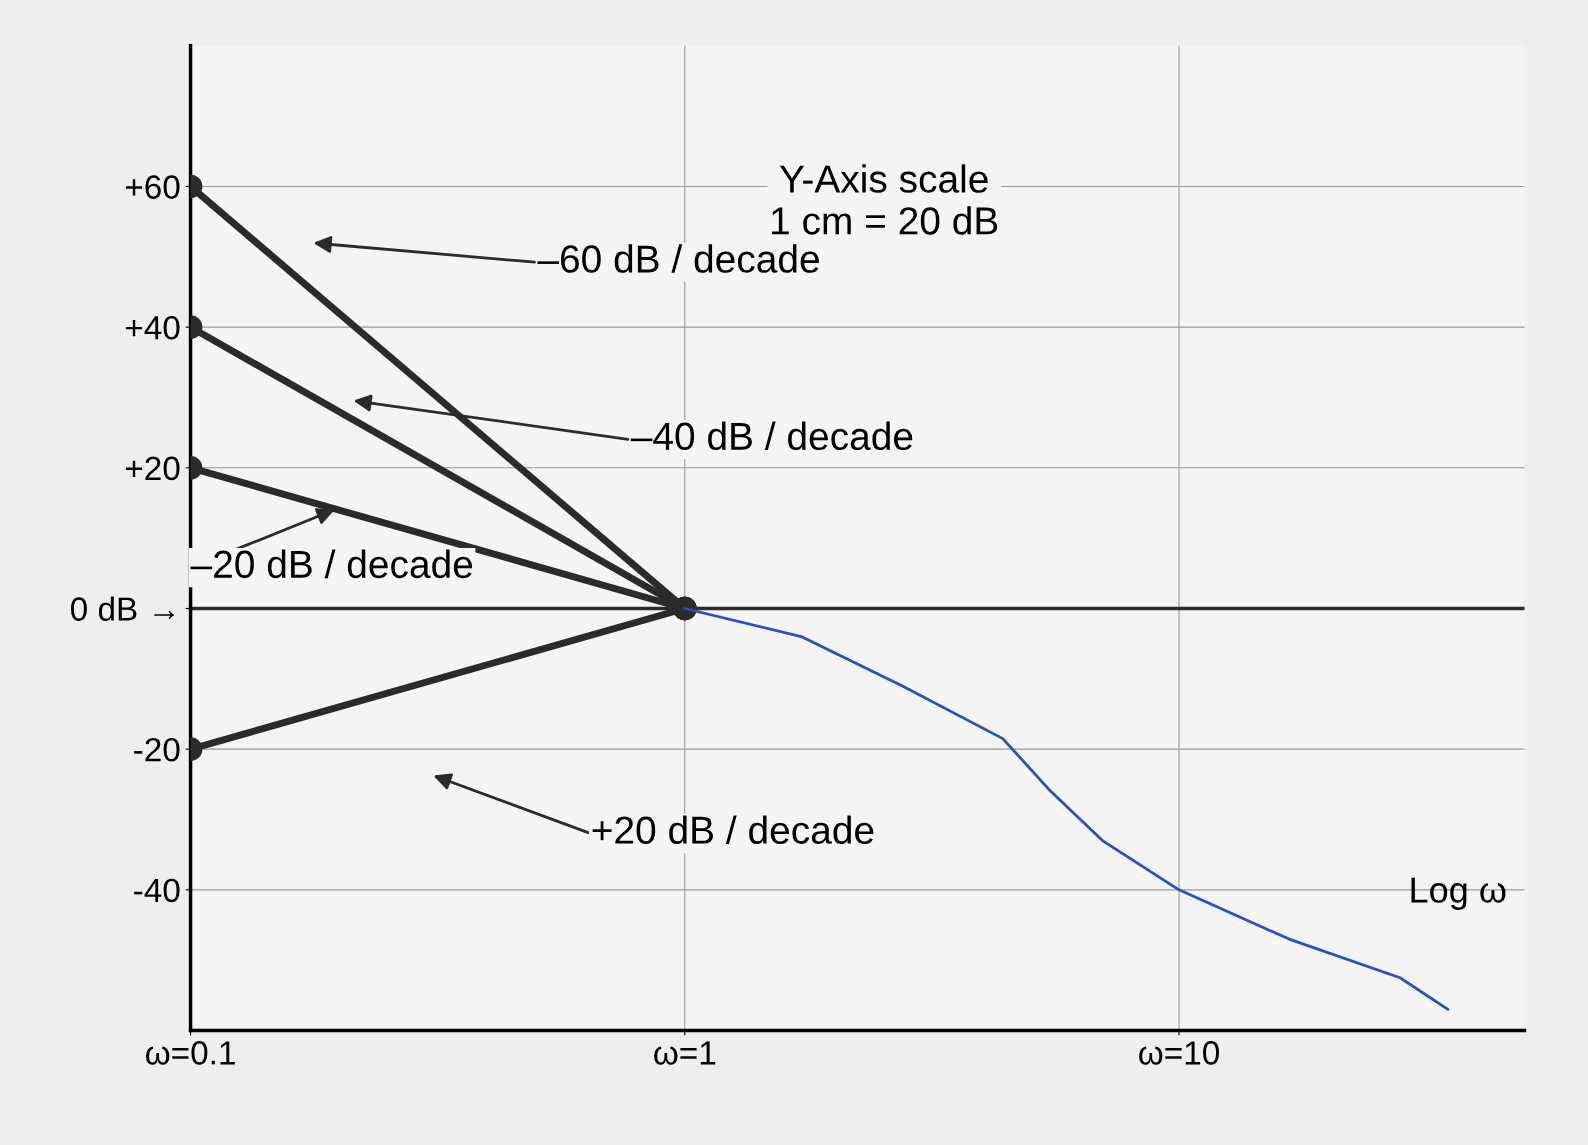  What do you see at coordinates (771, 436) in the screenshot?
I see `annotation: –40 dB / decade` at bounding box center [771, 436].